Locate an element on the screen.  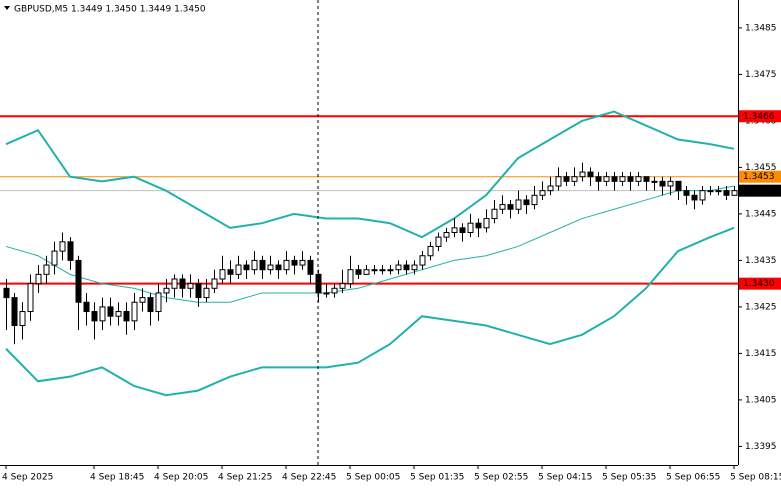
price-level-label: 1.3430 is located at coordinates (759, 284).